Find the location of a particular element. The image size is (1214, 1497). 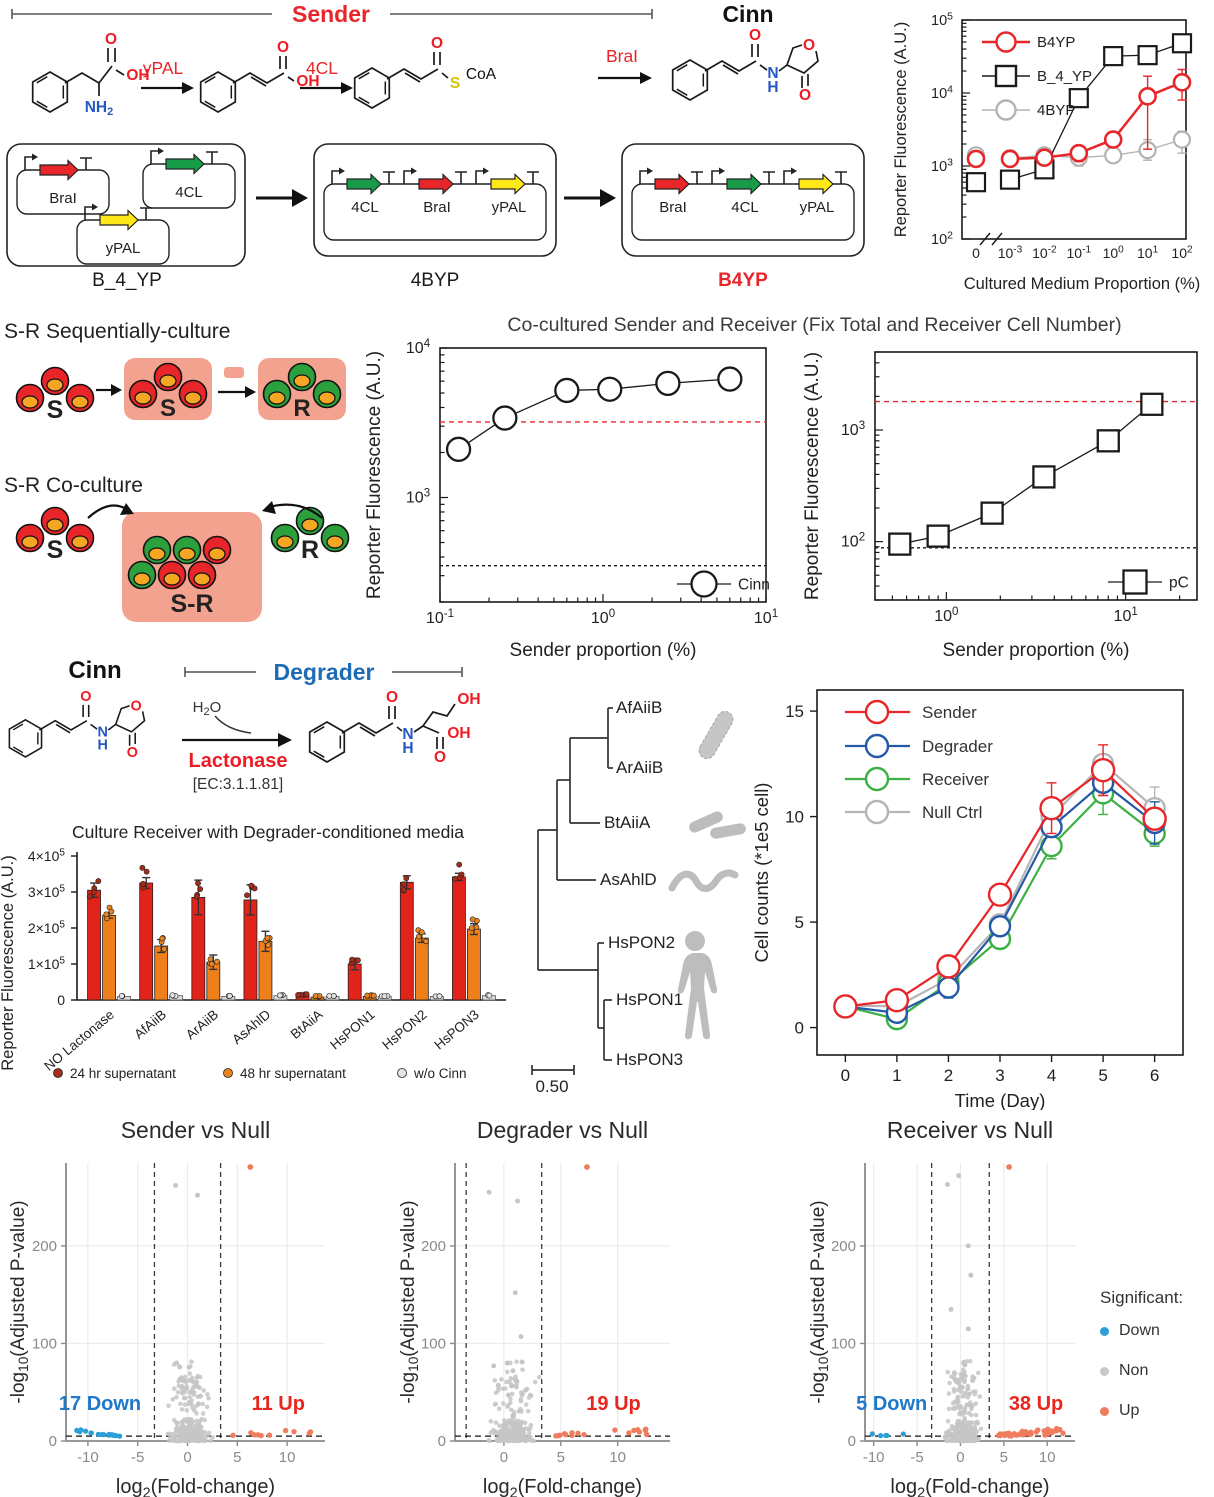

workflow-arrow-icon is located at coordinates (282, 198).